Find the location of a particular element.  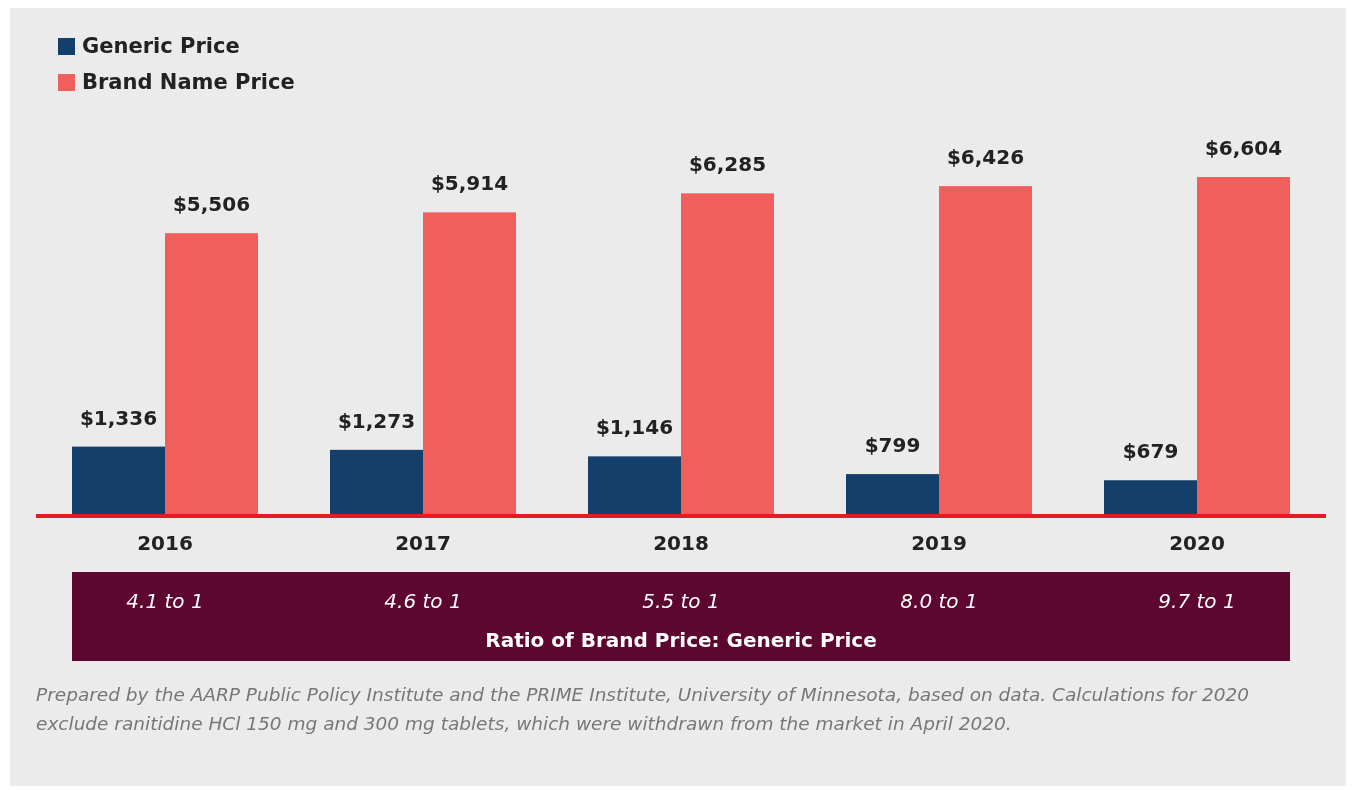

x-tick-label: 2019 is located at coordinates (939, 543).